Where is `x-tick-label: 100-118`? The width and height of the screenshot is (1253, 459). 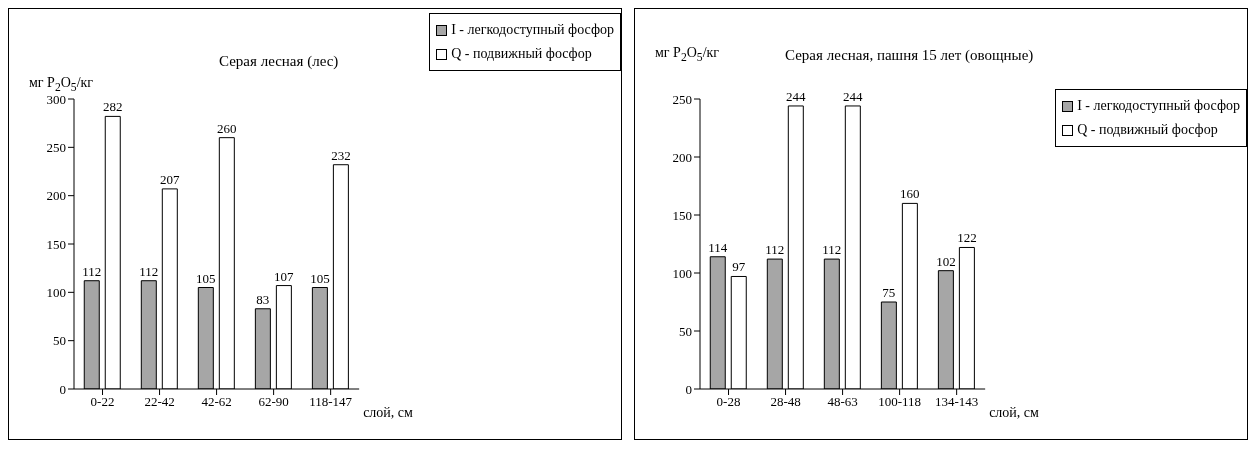 x-tick-label: 100-118 is located at coordinates (900, 402).